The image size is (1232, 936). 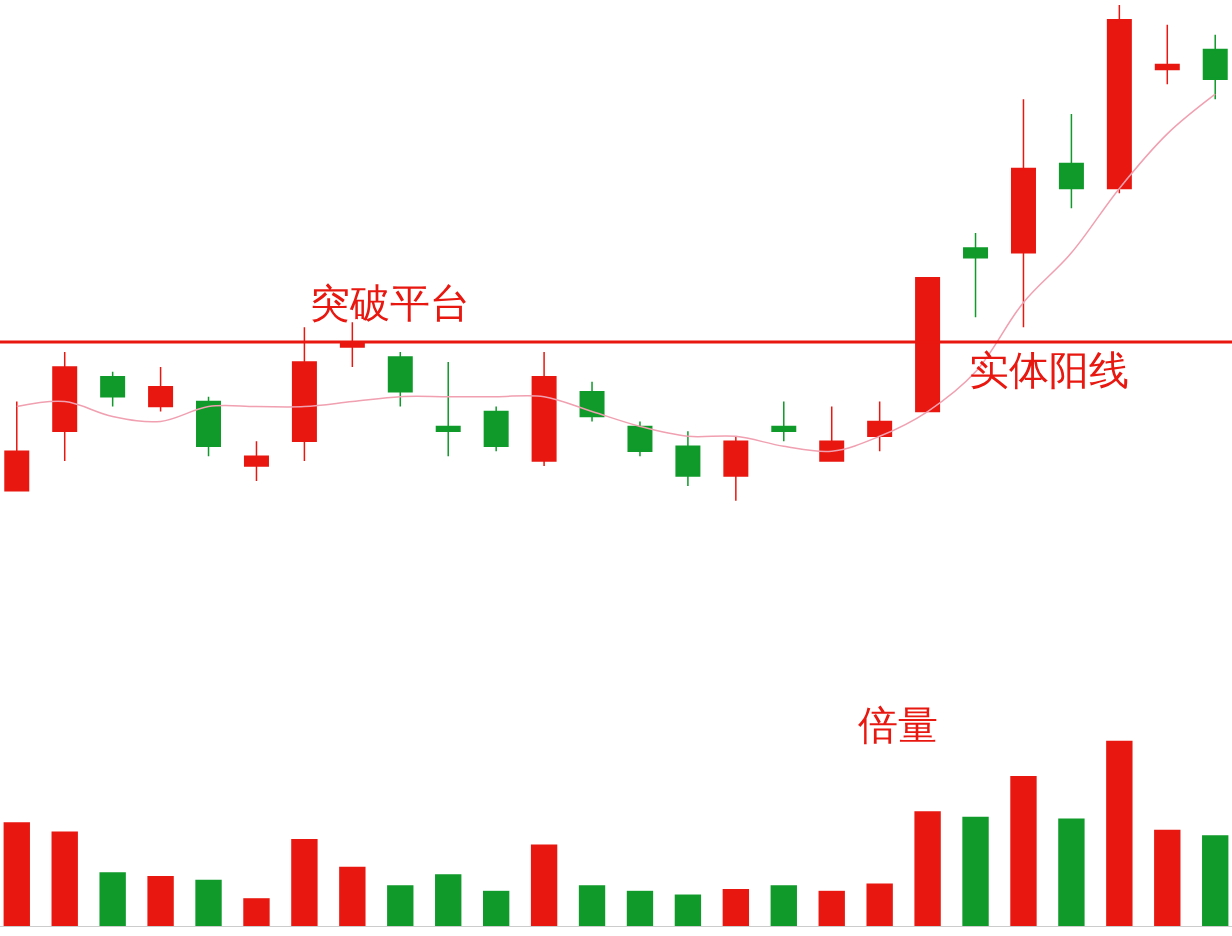 What do you see at coordinates (898, 725) in the screenshot?
I see `annotation: 倍量` at bounding box center [898, 725].